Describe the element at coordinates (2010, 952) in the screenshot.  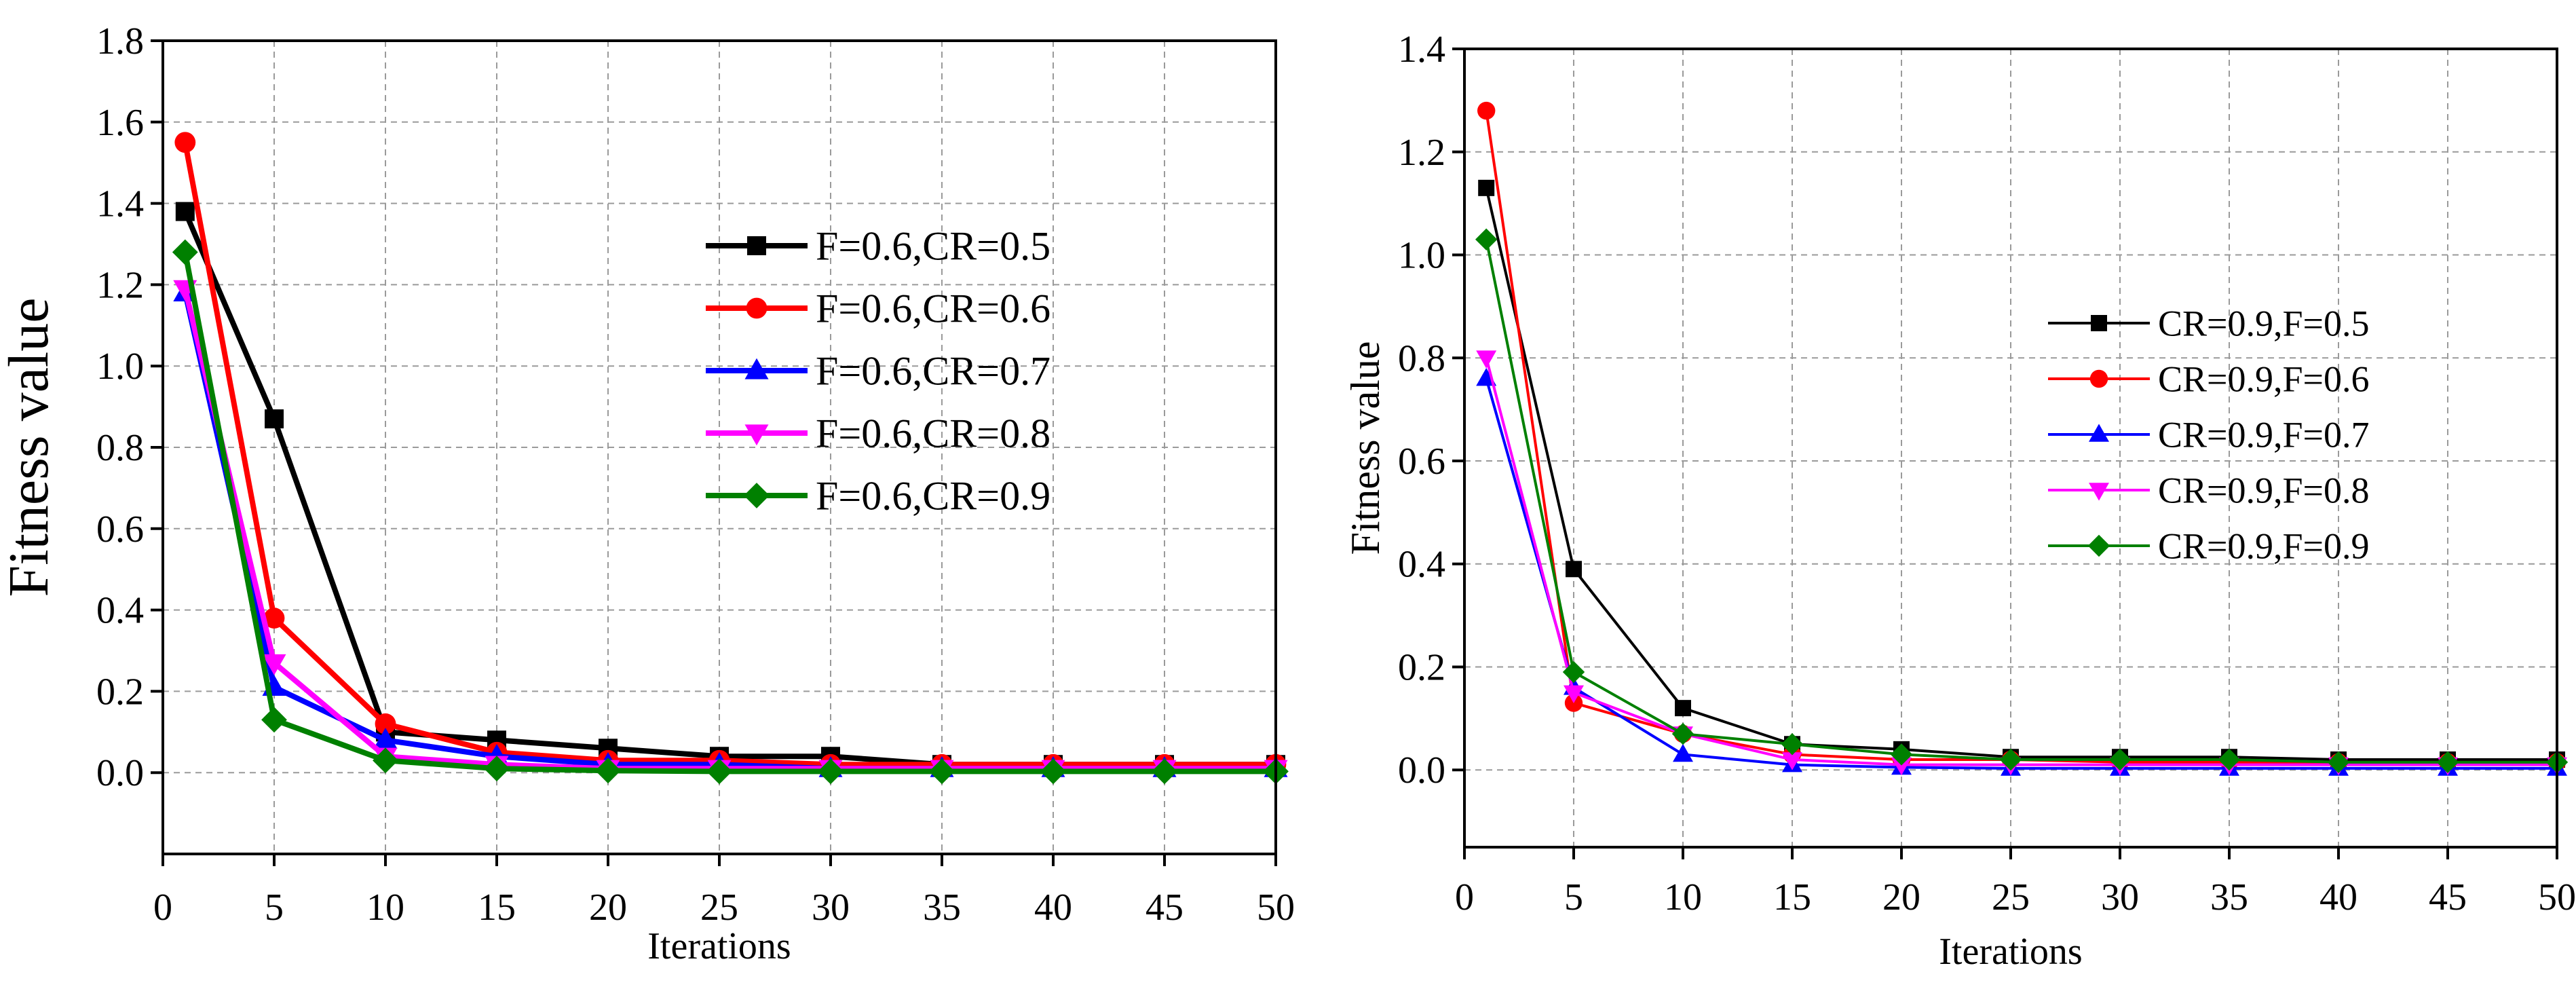
I see `x-axis-label: Iterations` at that location.